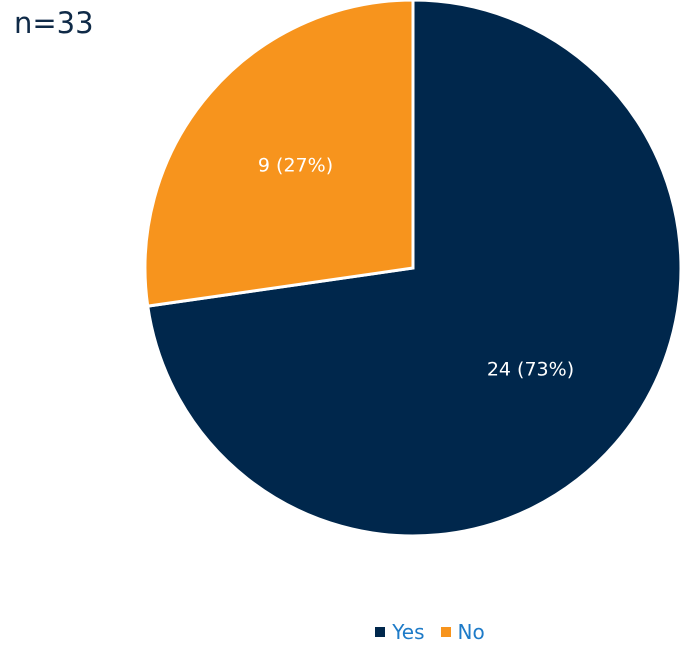 This screenshot has width=683, height=649. I want to click on legend-swatch-no, so click(445, 632).